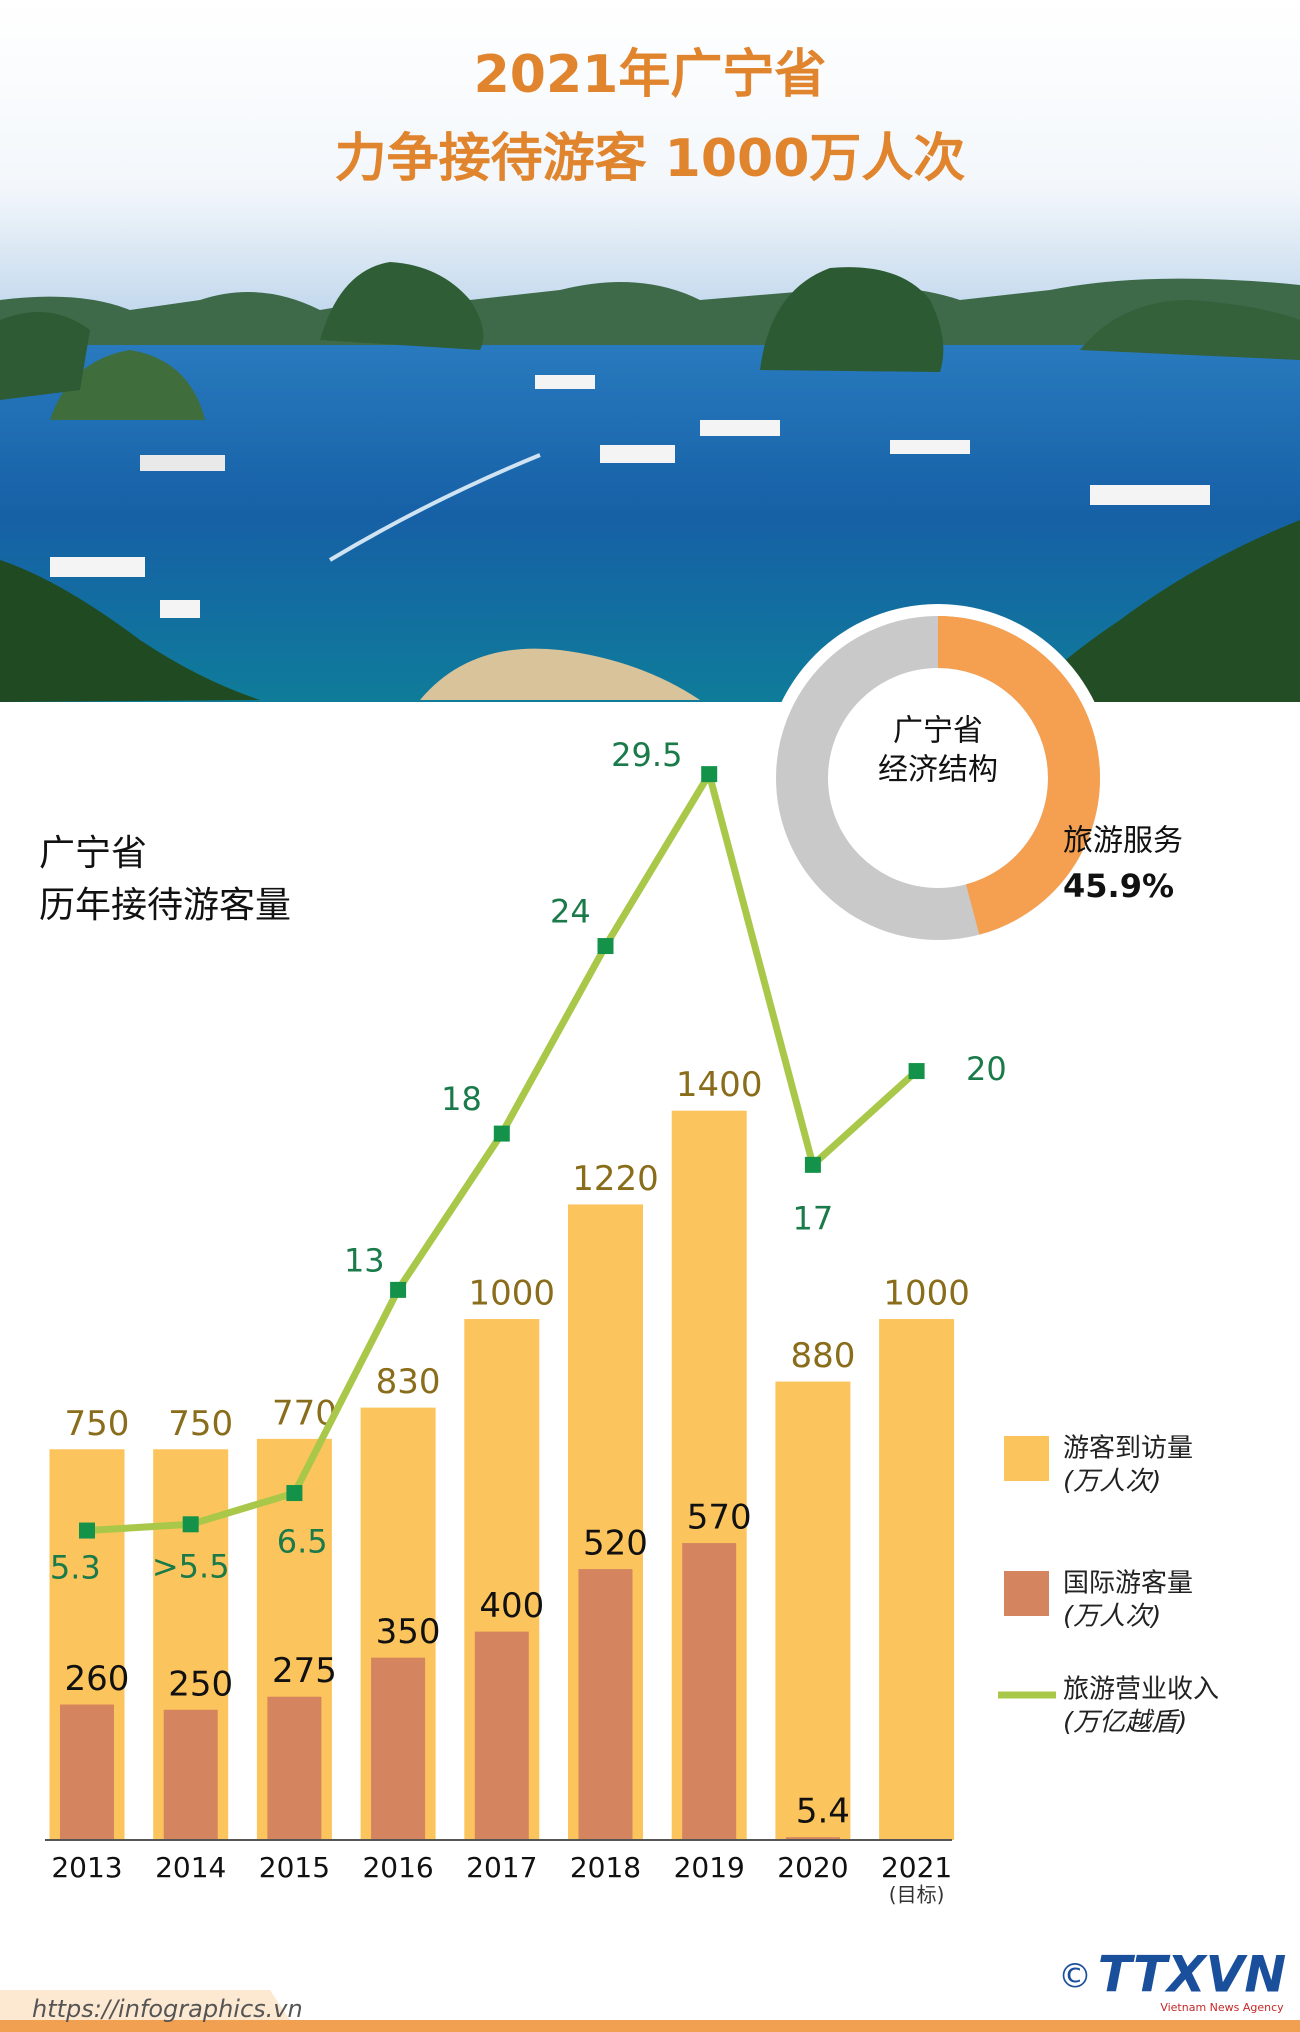  Describe the element at coordinates (709, 1867) in the screenshot. I see `x-tick-label: 2019` at that location.